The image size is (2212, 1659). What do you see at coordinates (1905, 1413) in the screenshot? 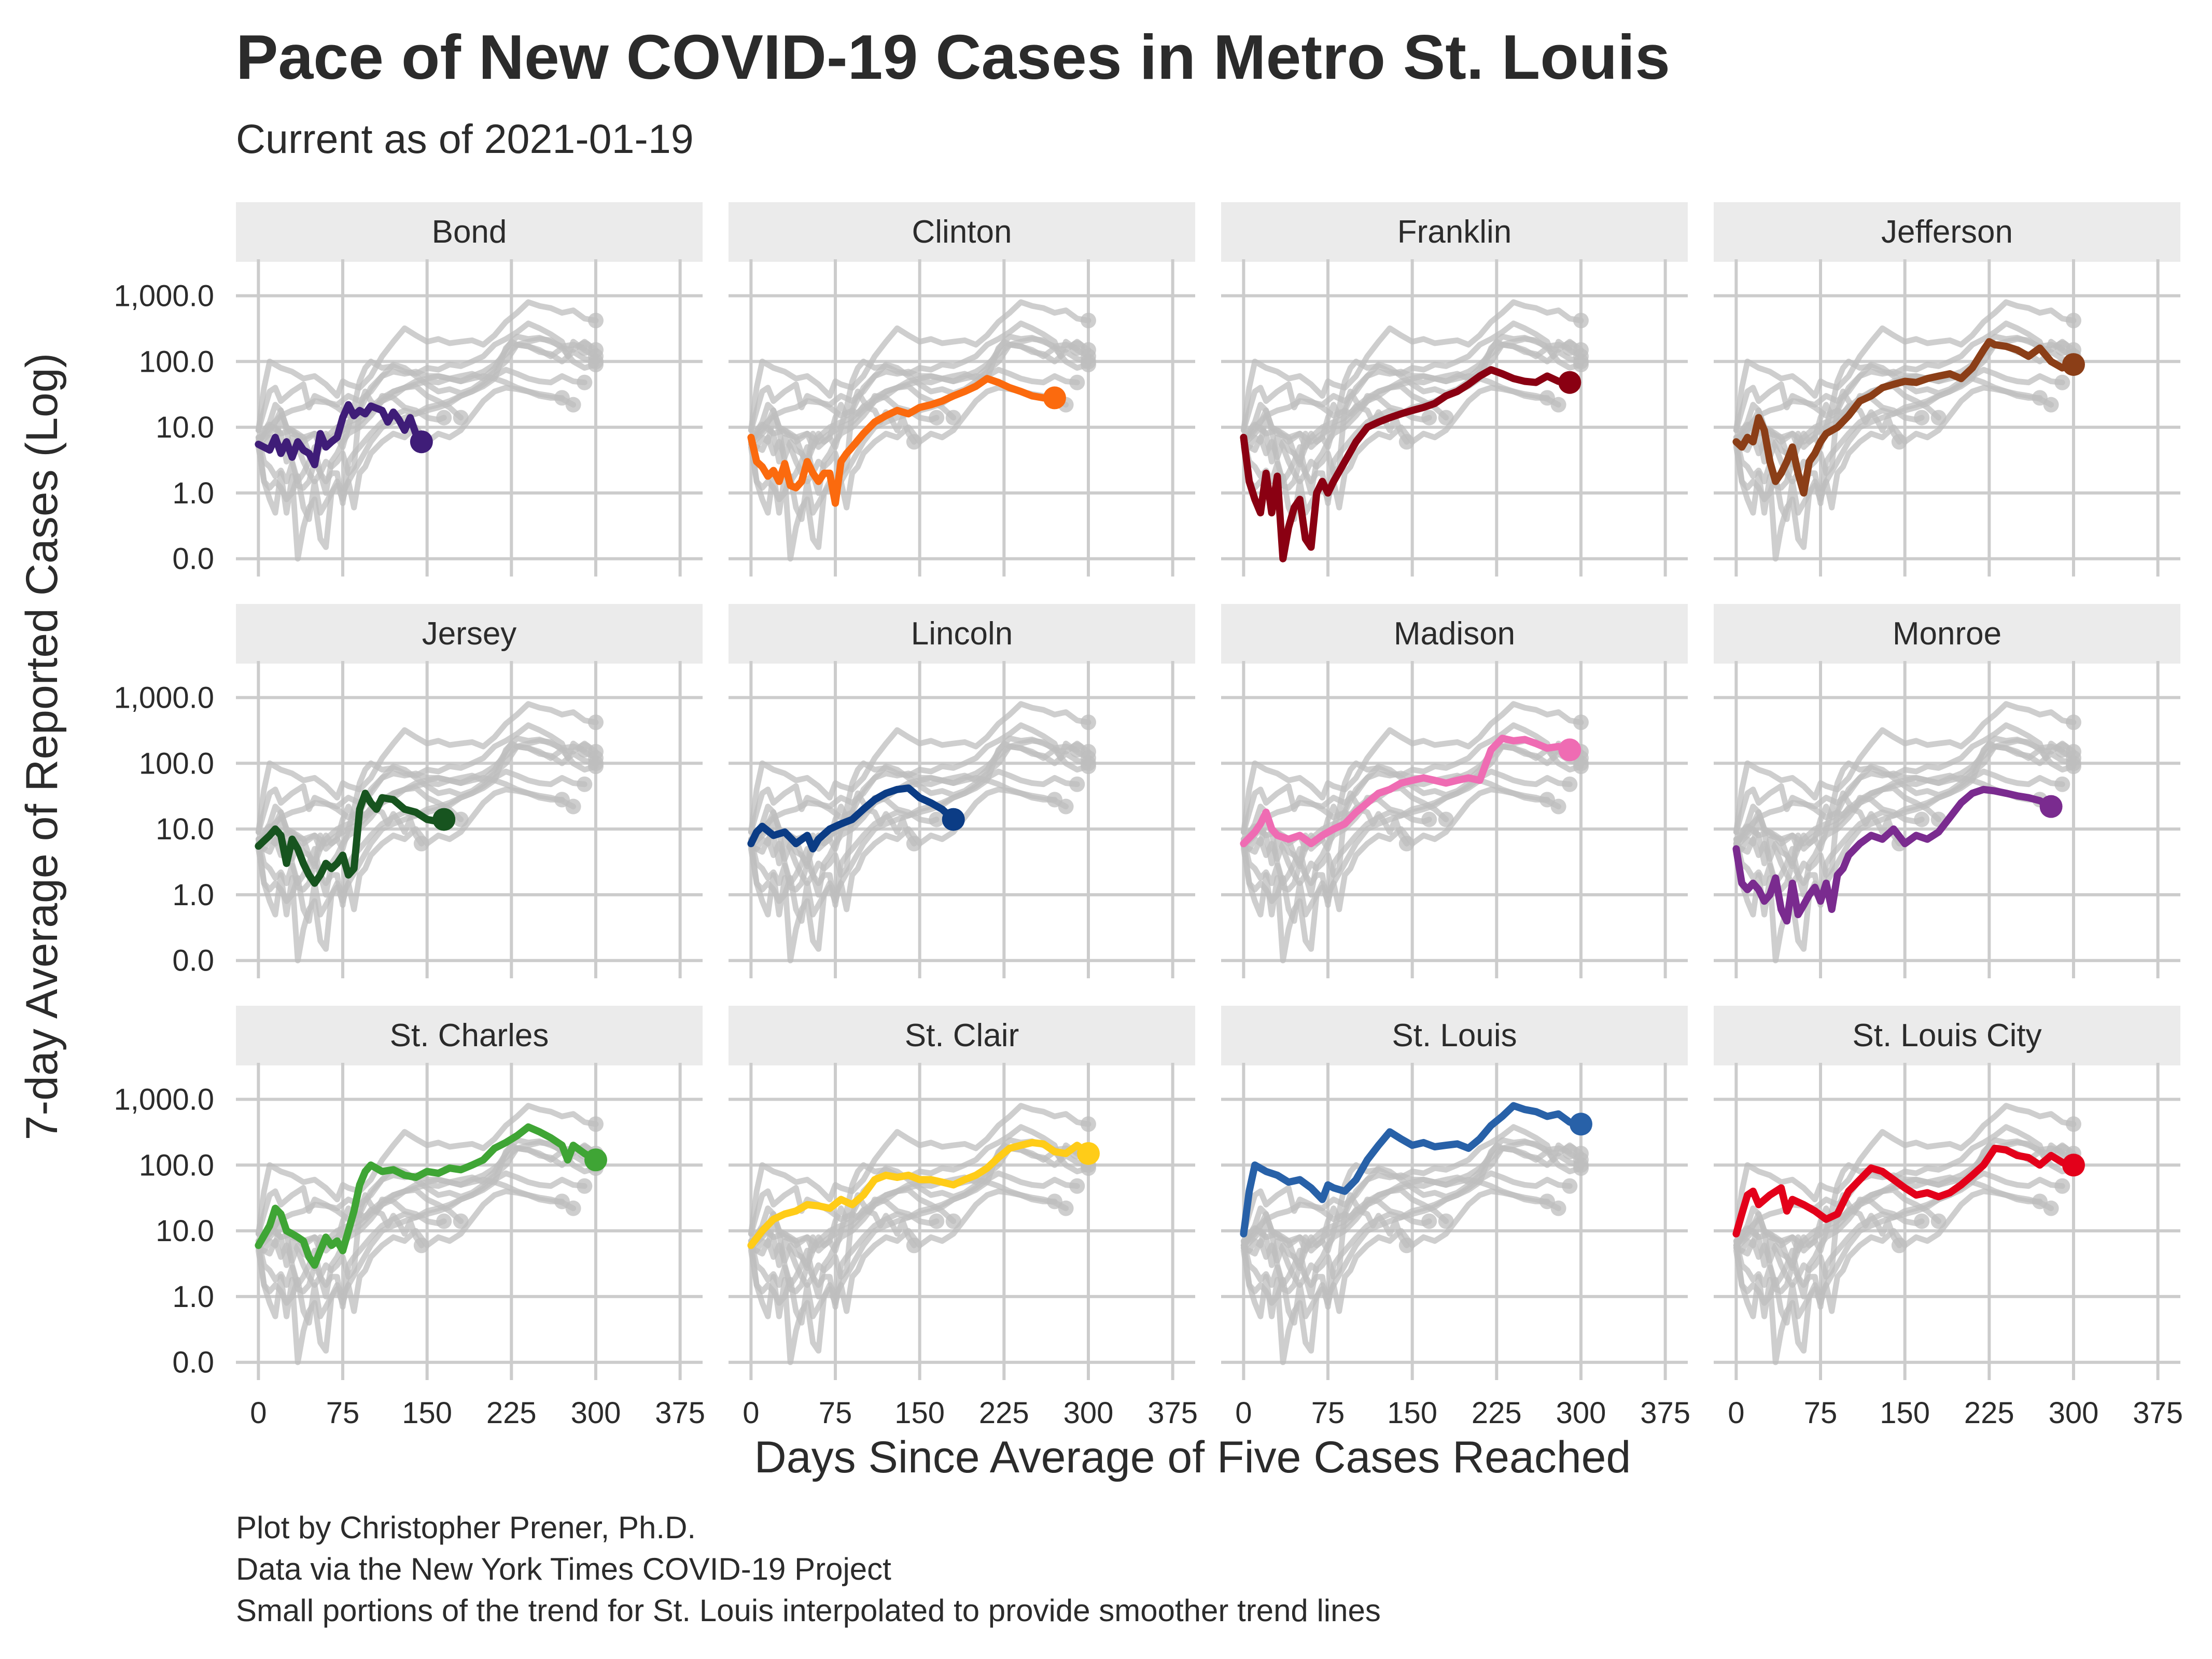
I see `x-tick-label: 150` at bounding box center [1905, 1413].